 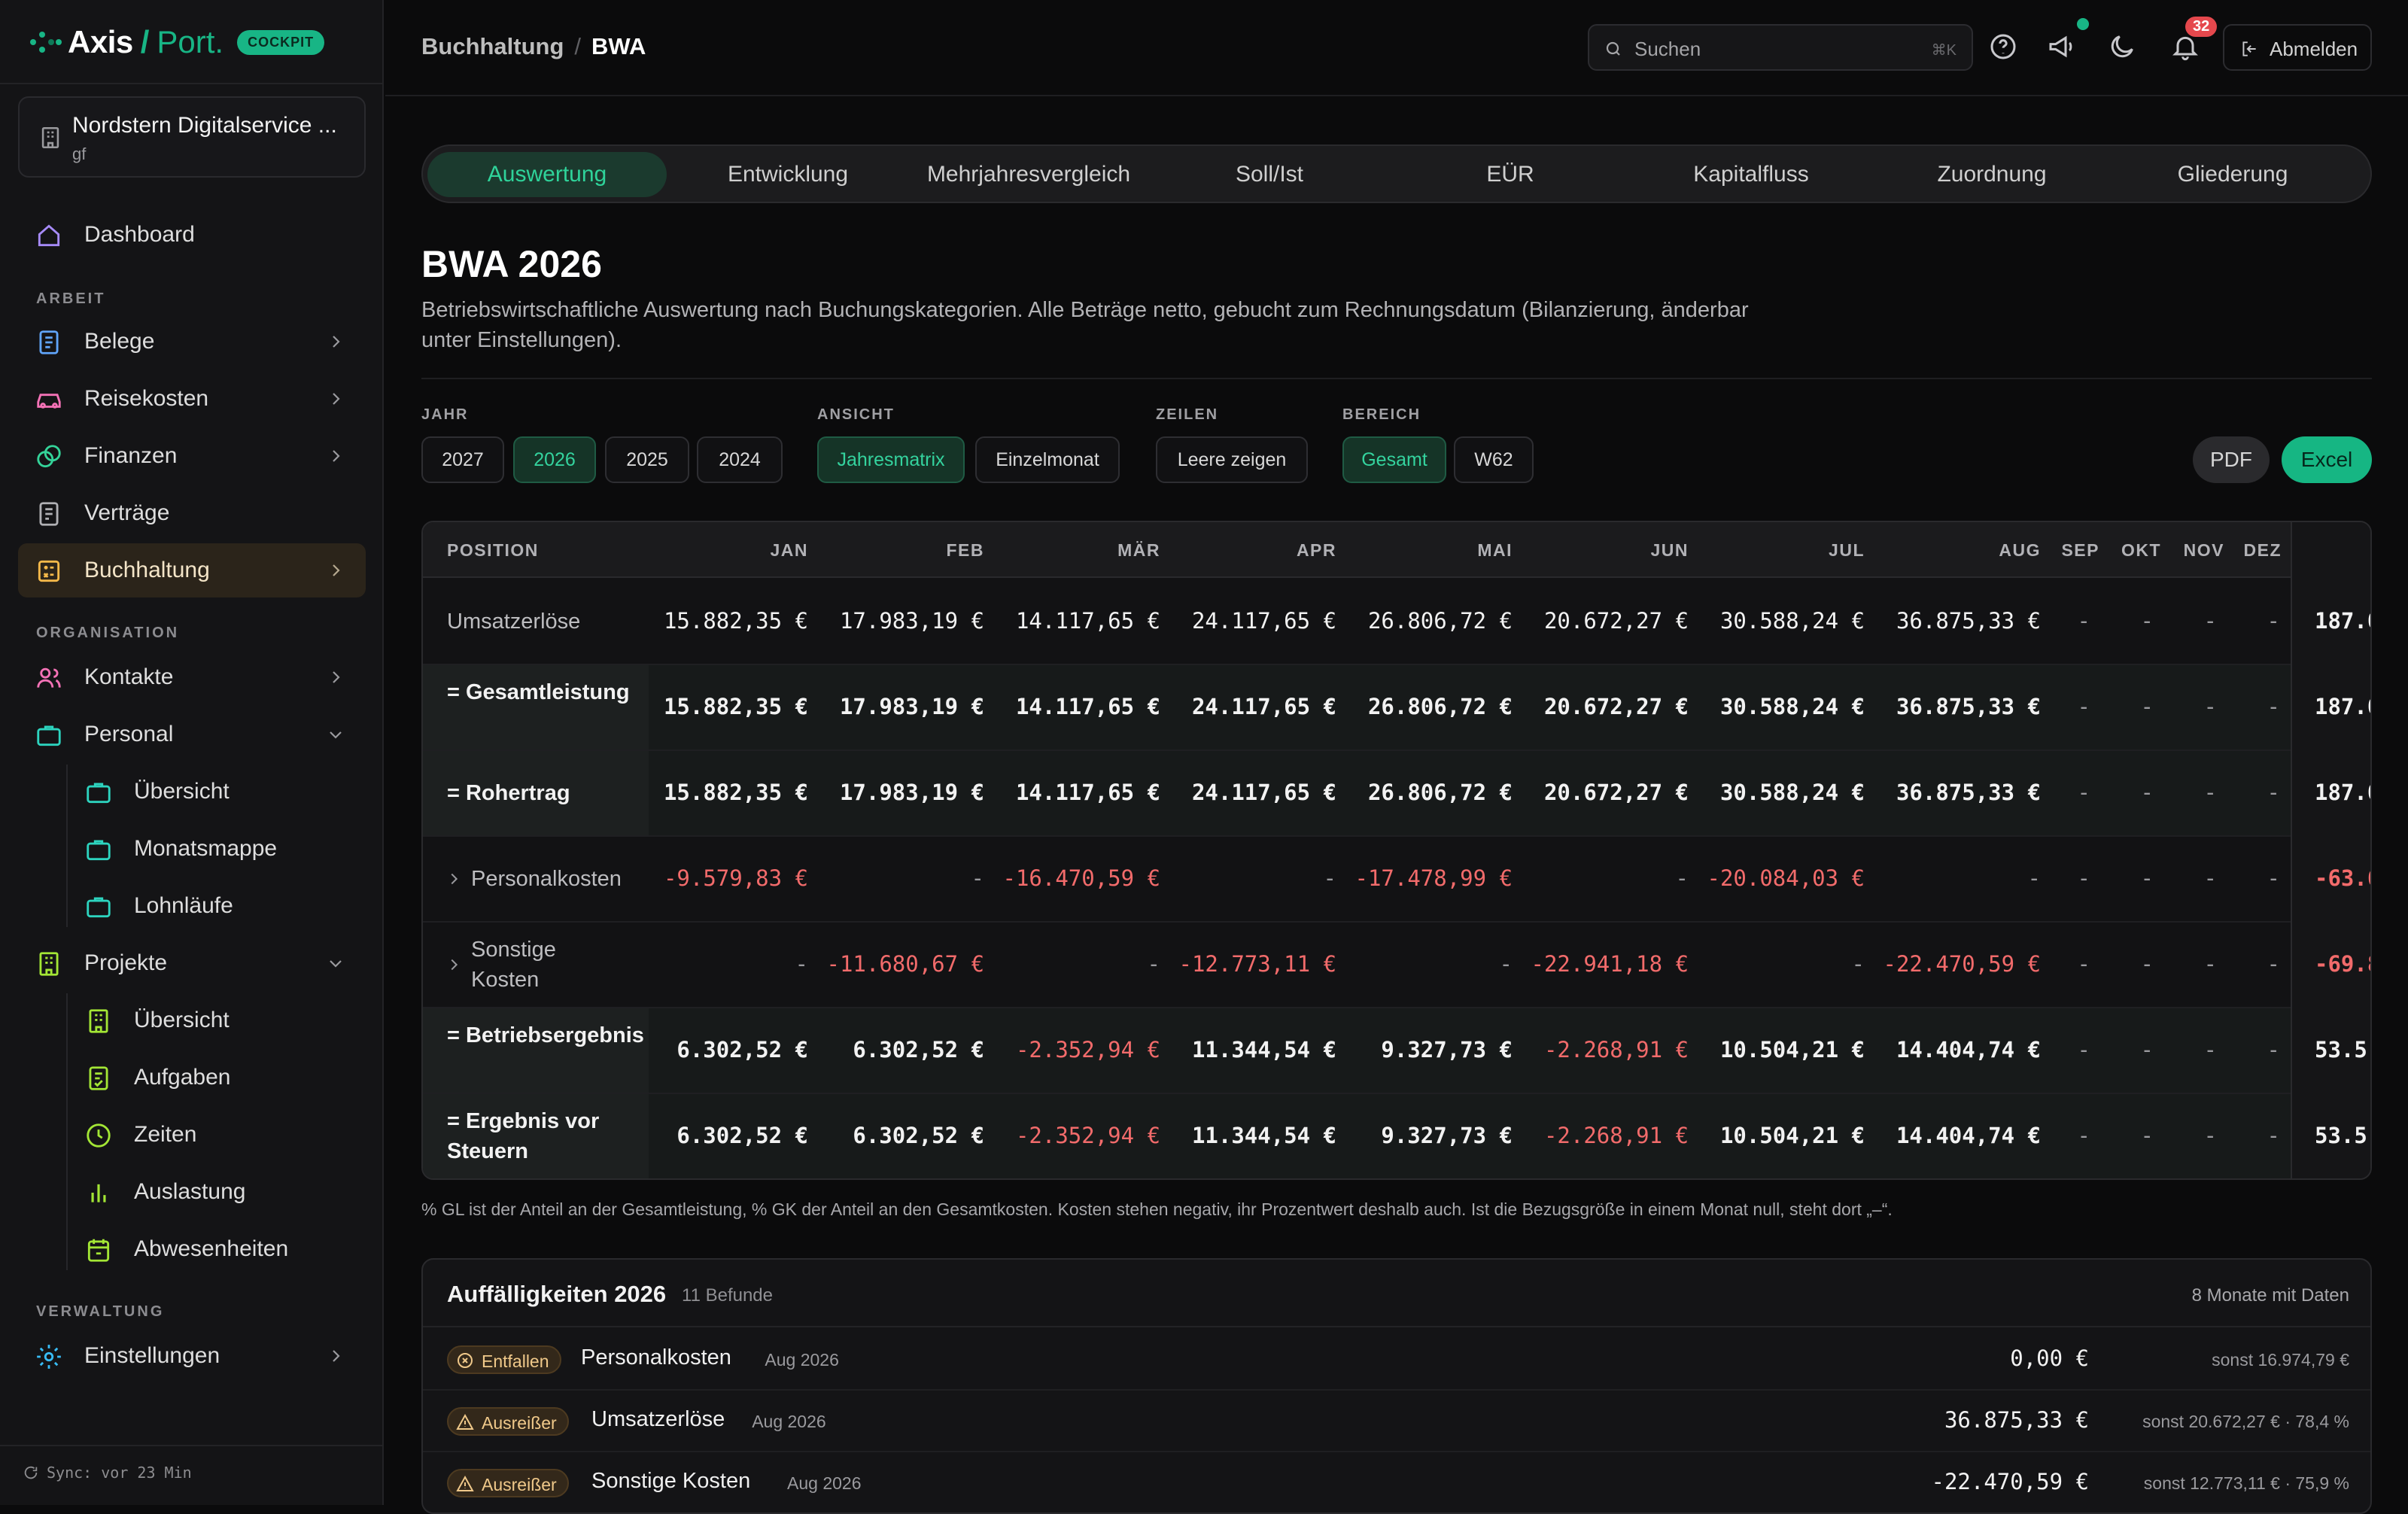 I want to click on sidebar-item-label: Übersicht, so click(x=182, y=1020).